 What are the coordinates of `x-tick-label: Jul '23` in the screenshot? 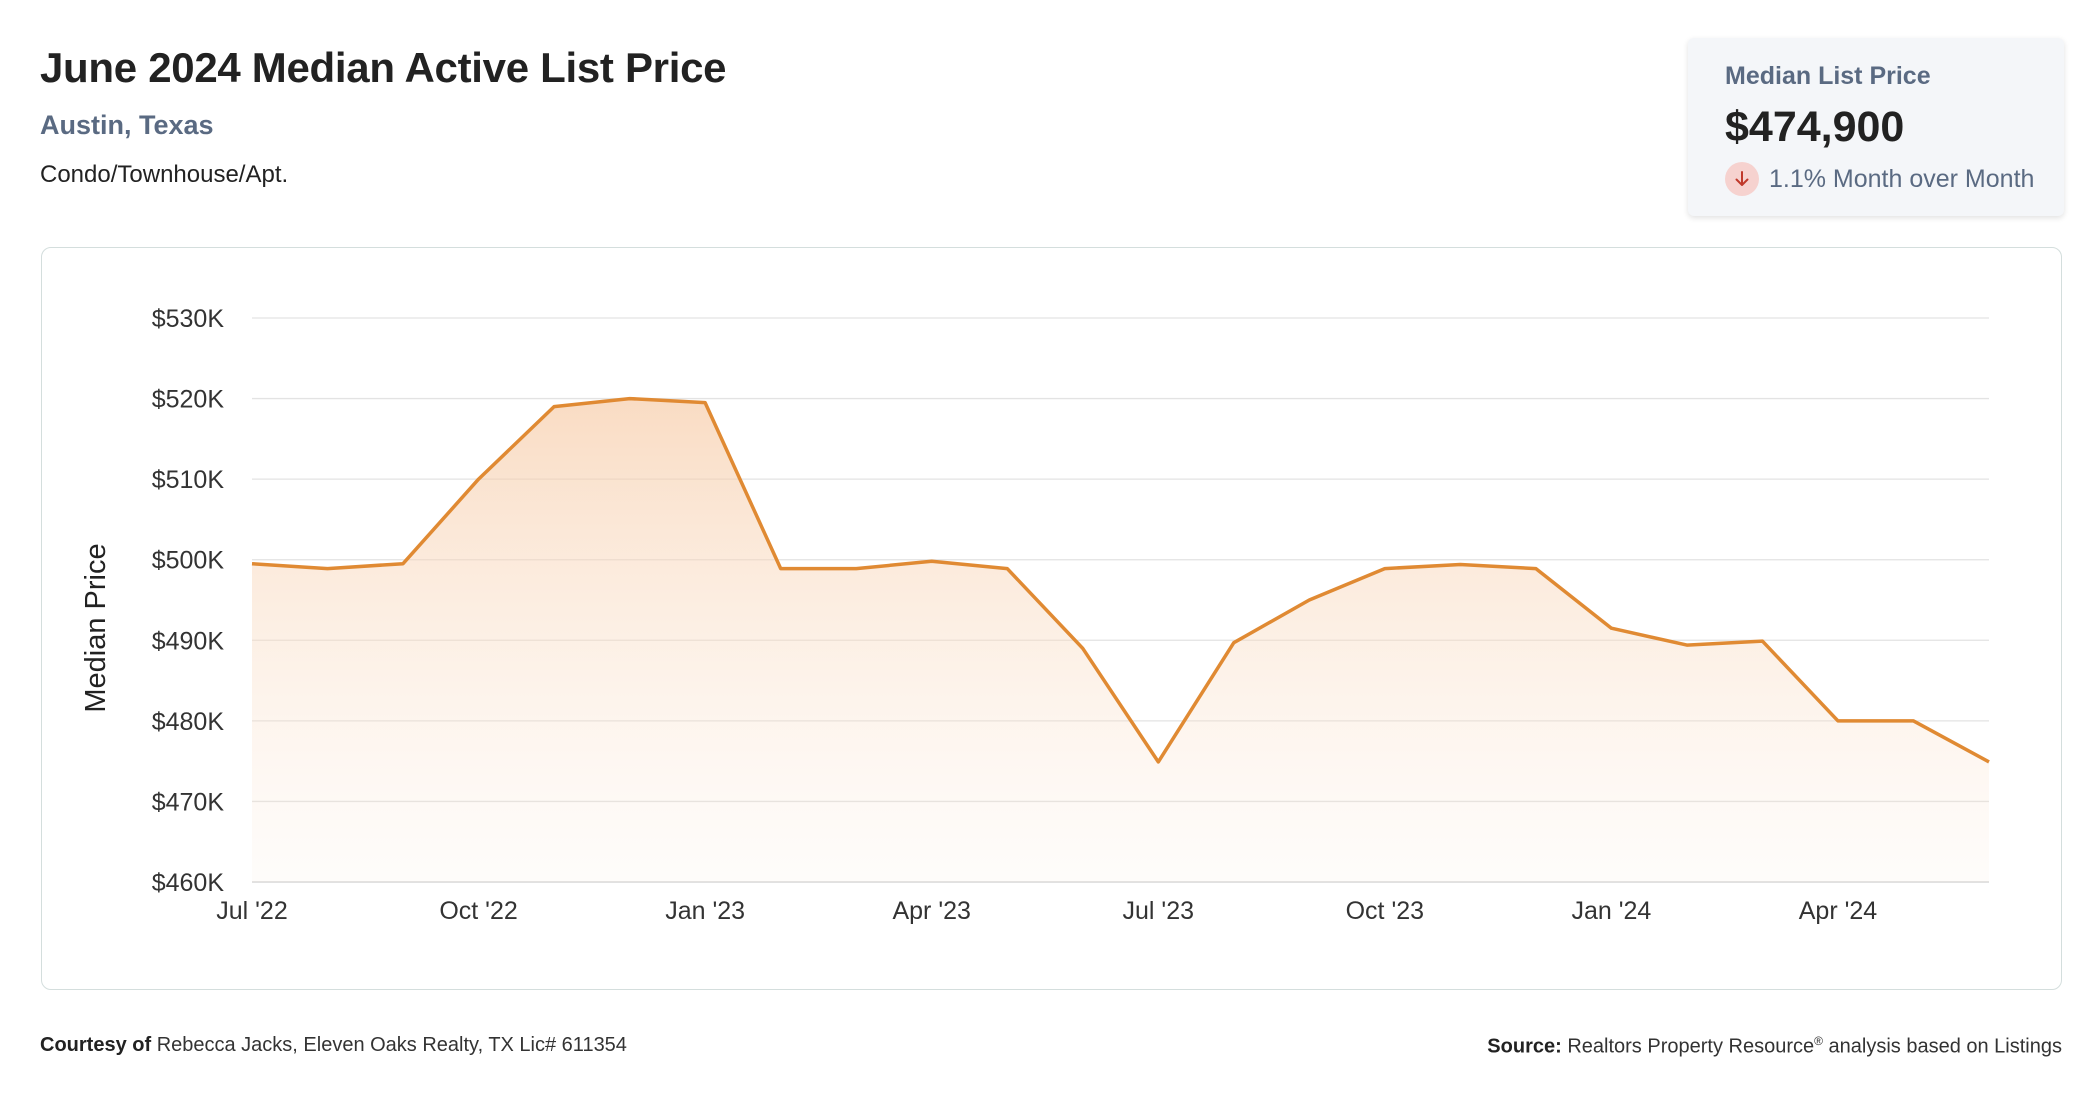 It's located at (1158, 911).